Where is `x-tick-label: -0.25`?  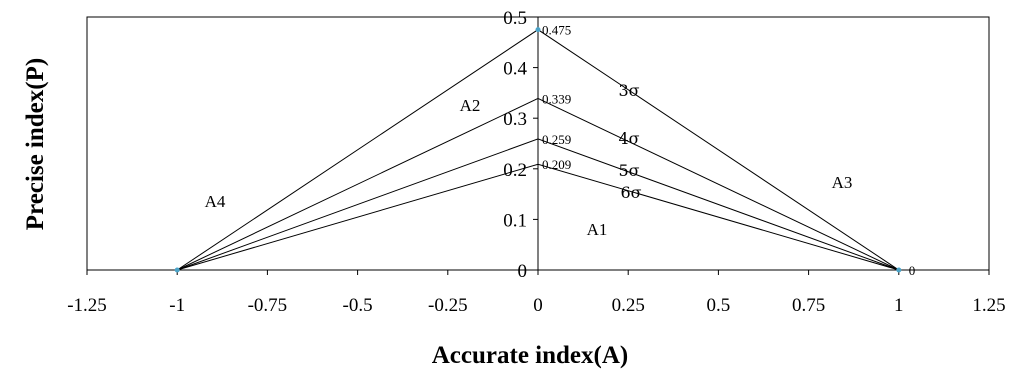
x-tick-label: -0.25 is located at coordinates (448, 305).